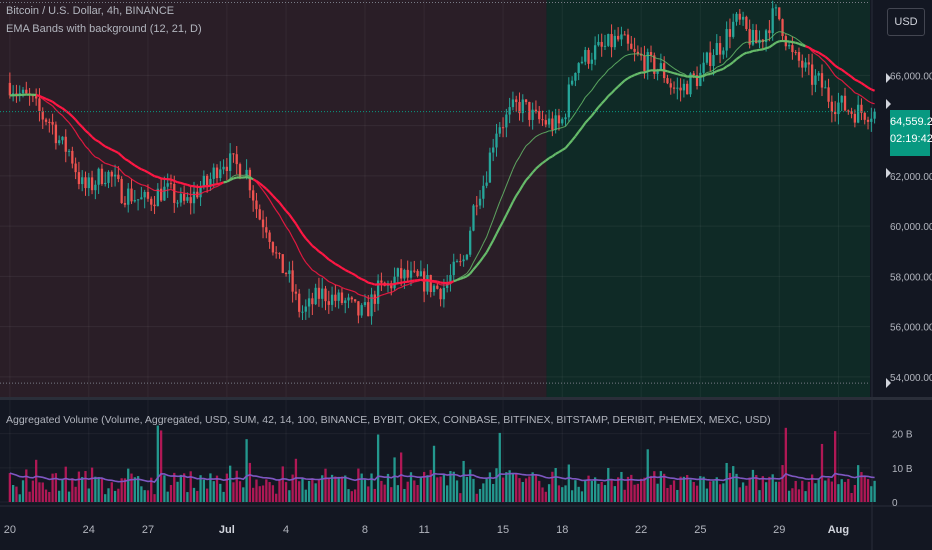 Image resolution: width=932 pixels, height=550 pixels. I want to click on price-tick-label: 62,000.00, so click(911, 177).